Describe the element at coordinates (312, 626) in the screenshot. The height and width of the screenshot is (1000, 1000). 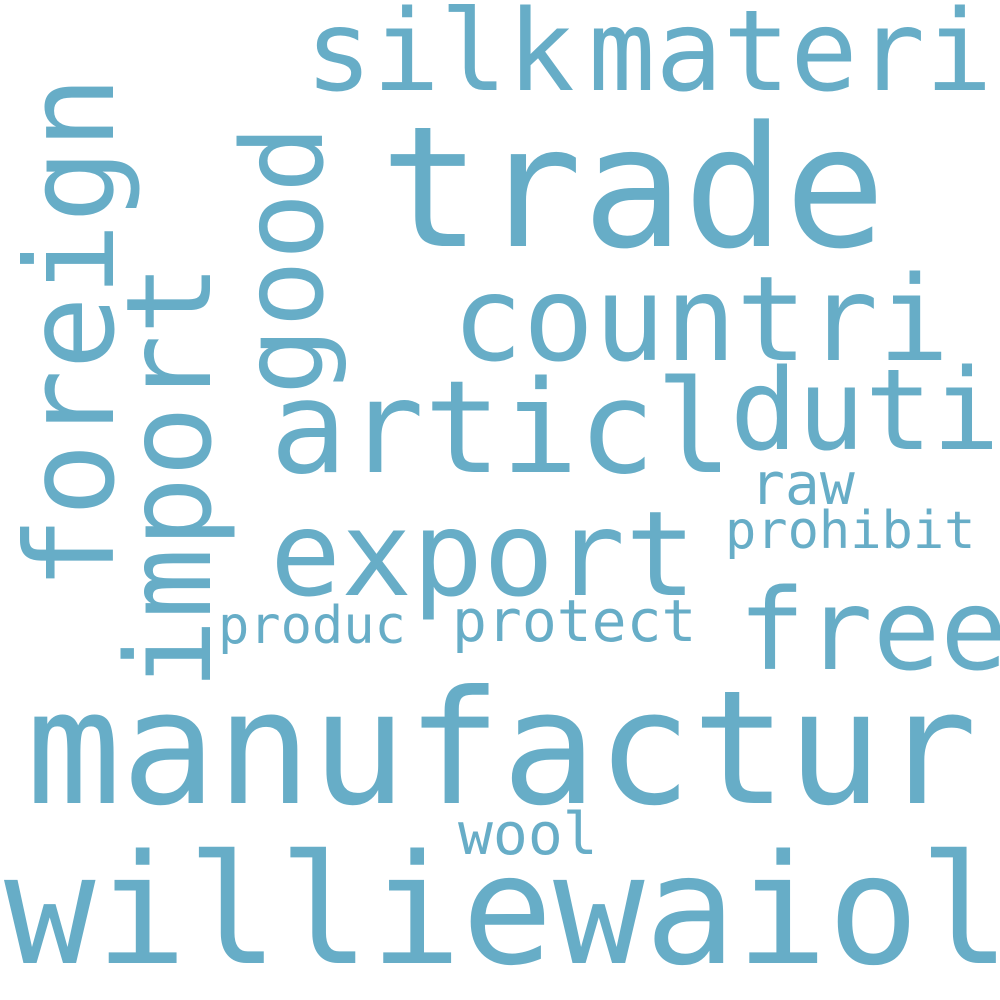
I see `word-produc: produc` at that location.